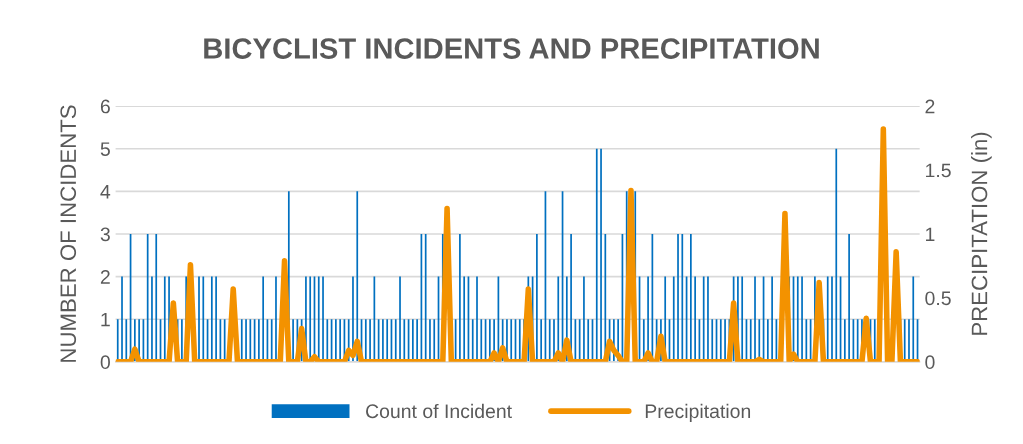 This screenshot has height=444, width=1023. I want to click on y-tick-label: 5, so click(105, 149).